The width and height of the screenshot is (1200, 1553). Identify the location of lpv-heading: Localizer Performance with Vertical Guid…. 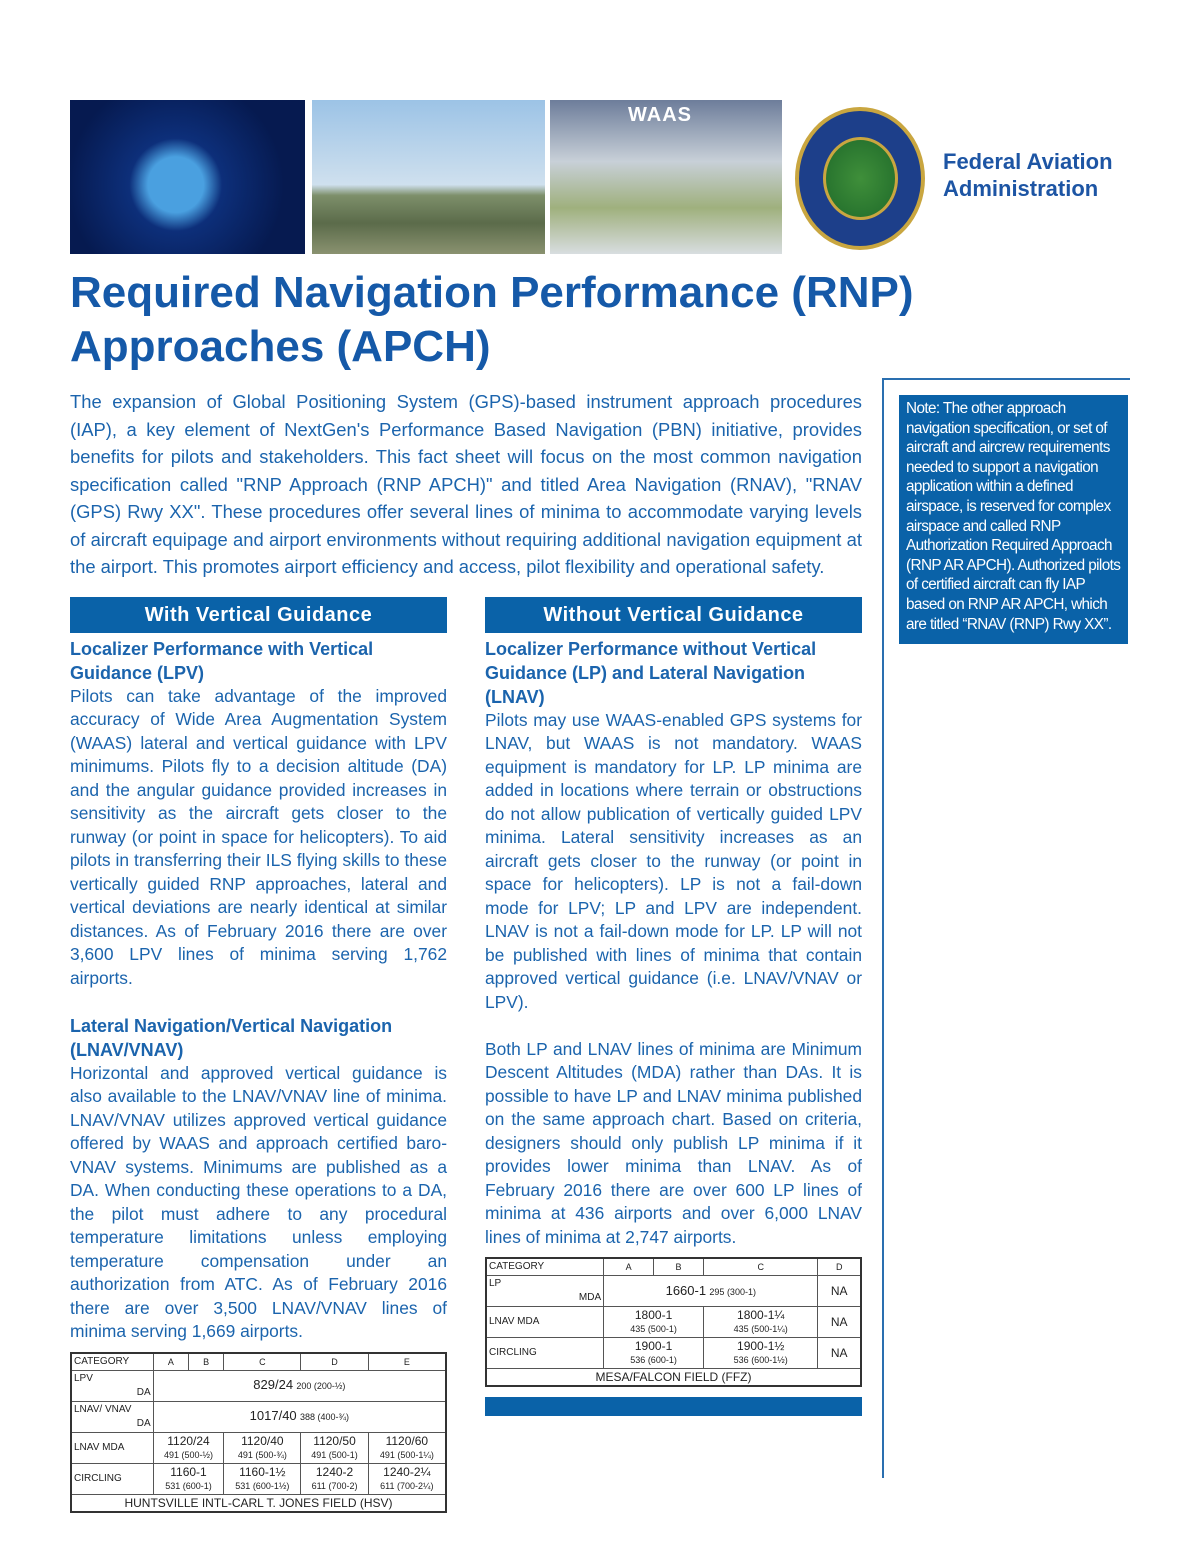
(222, 660).